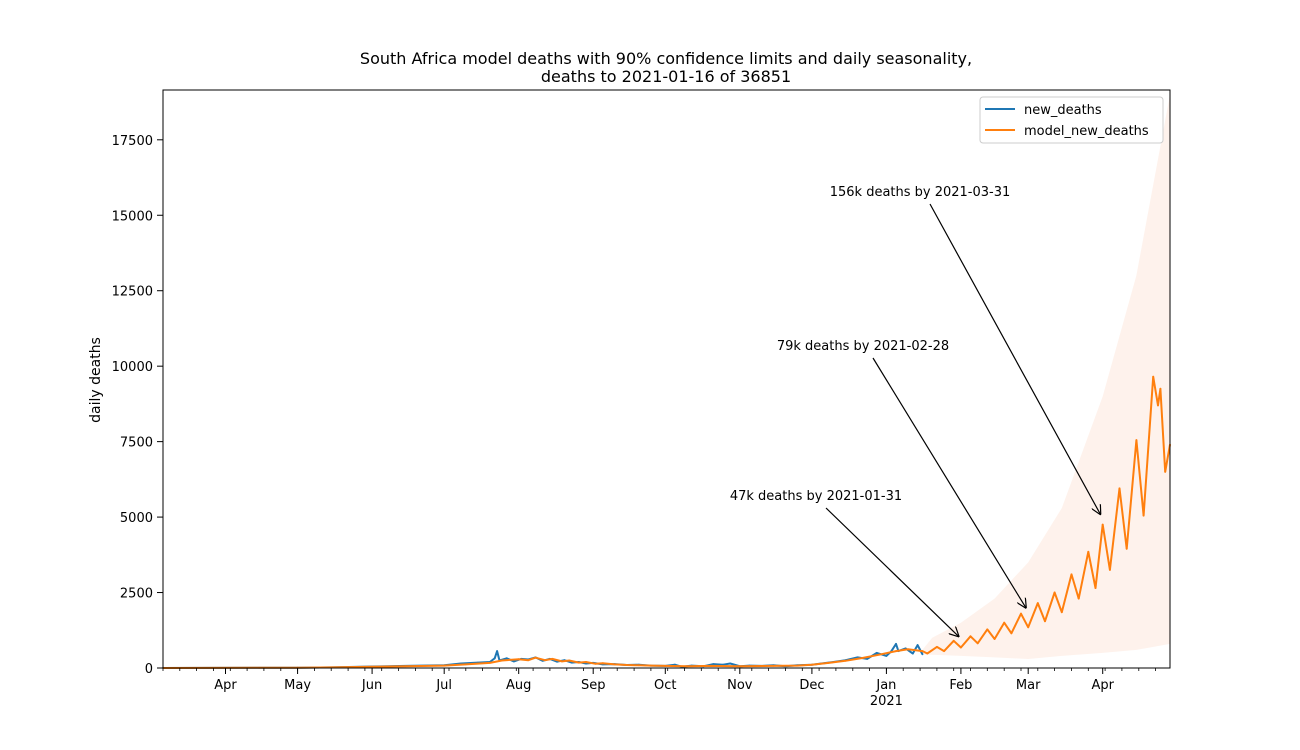  What do you see at coordinates (863, 346) in the screenshot?
I see `annotation-label: 79k deaths by 2021-02-28` at bounding box center [863, 346].